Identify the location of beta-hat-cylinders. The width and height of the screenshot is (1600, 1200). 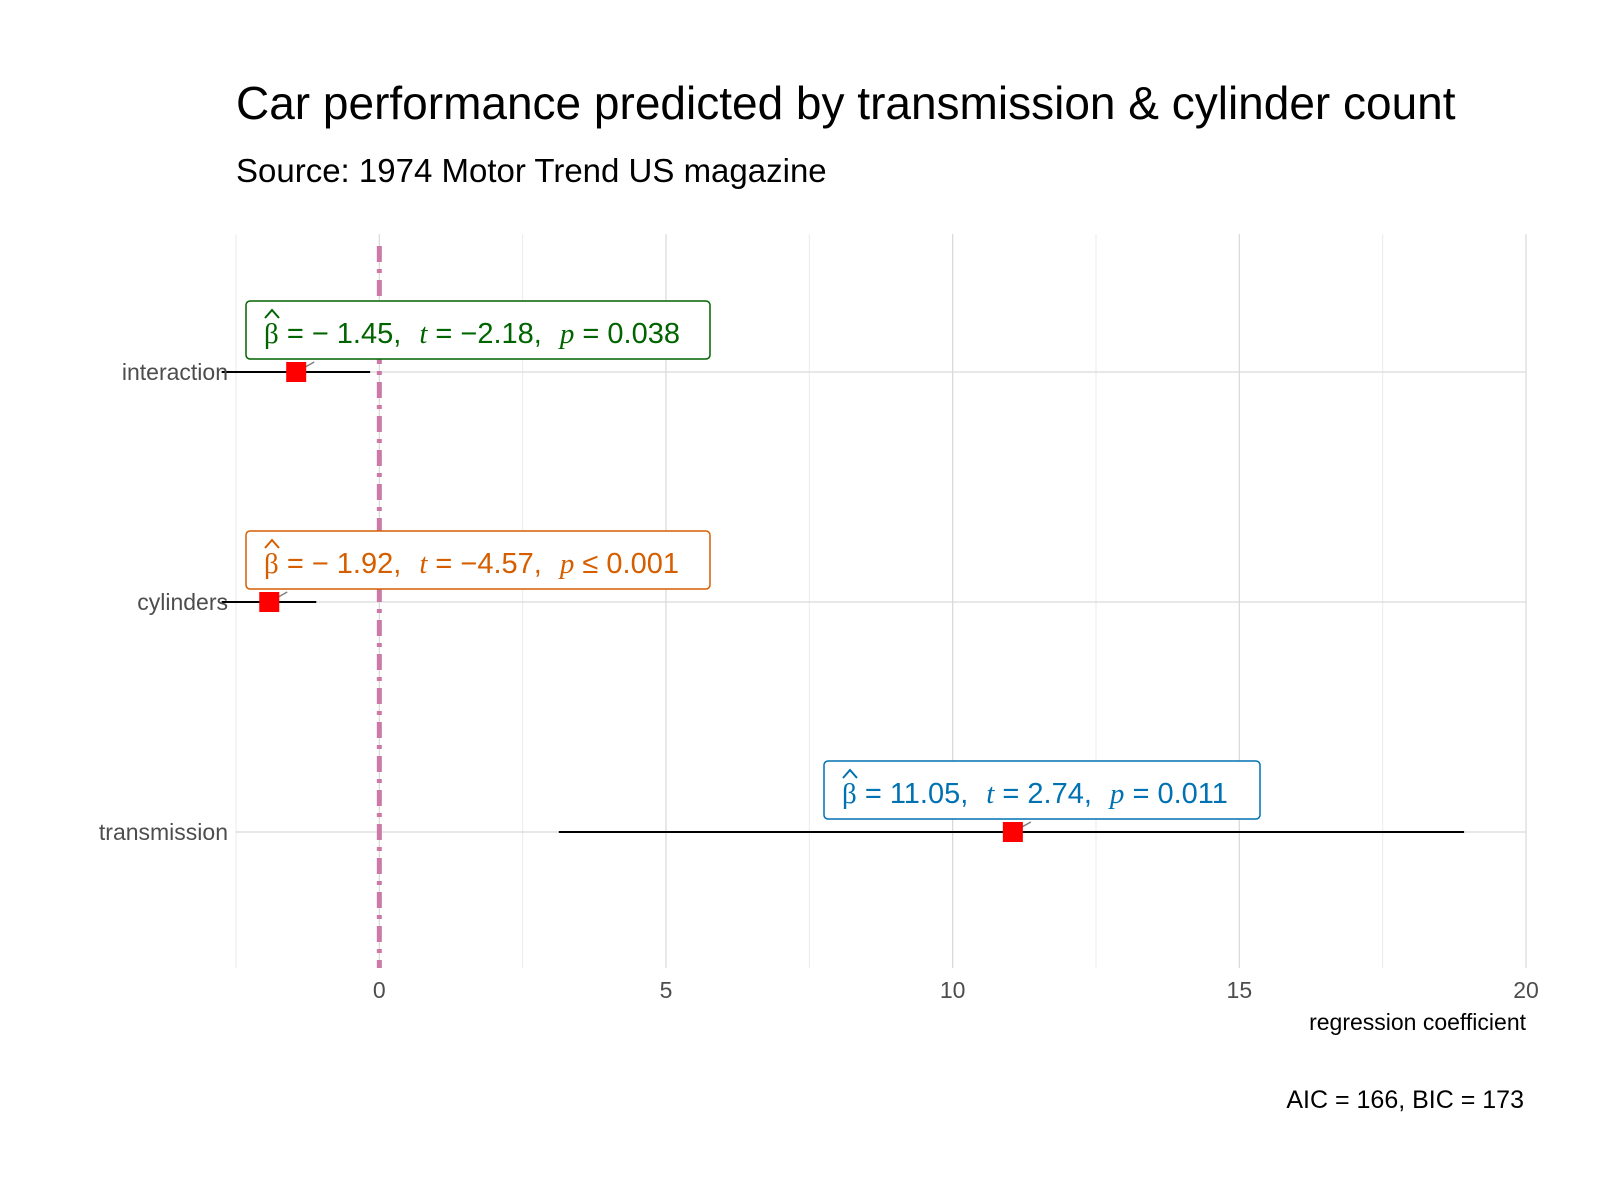
(272, 543).